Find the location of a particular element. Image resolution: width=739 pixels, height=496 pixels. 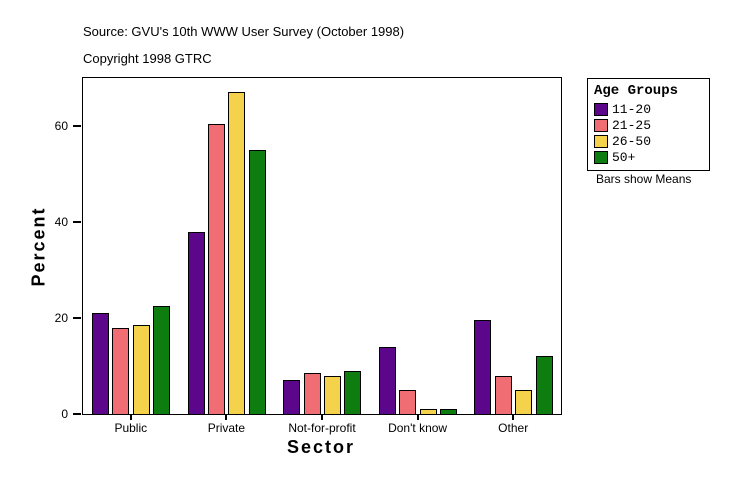

x-axis-title: Sector is located at coordinates (321, 447).